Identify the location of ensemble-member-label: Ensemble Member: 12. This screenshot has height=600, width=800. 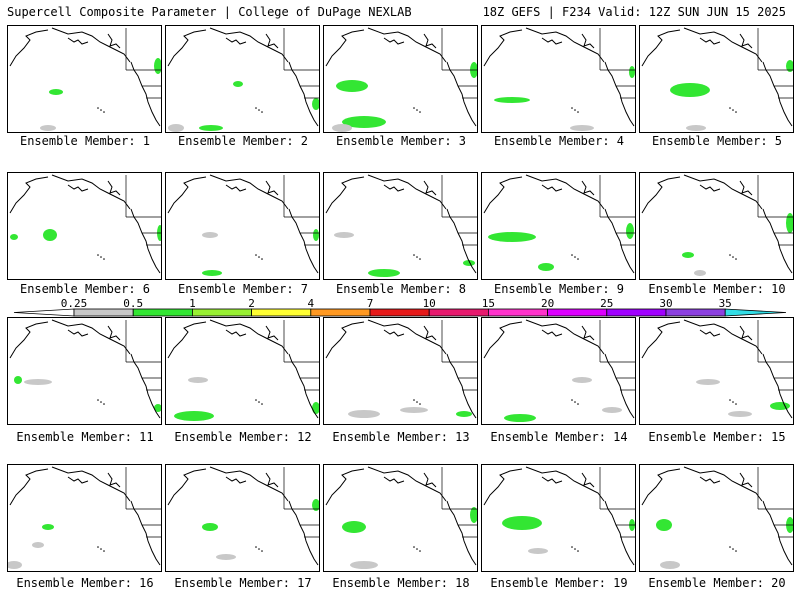
(243, 437).